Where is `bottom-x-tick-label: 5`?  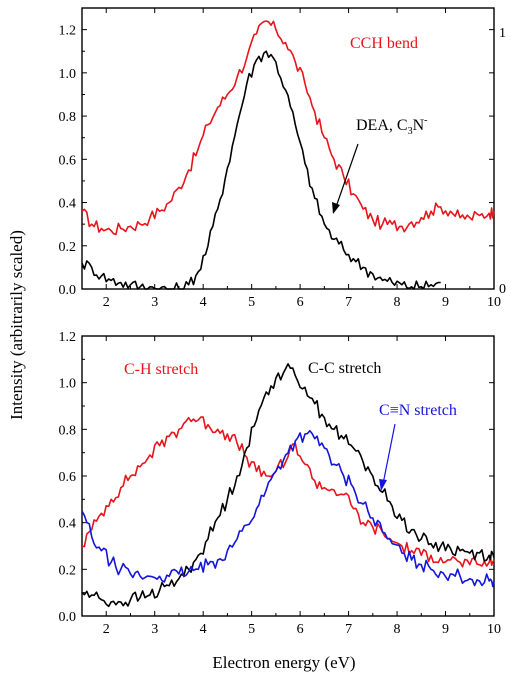 bottom-x-tick-label: 5 is located at coordinates (251, 629).